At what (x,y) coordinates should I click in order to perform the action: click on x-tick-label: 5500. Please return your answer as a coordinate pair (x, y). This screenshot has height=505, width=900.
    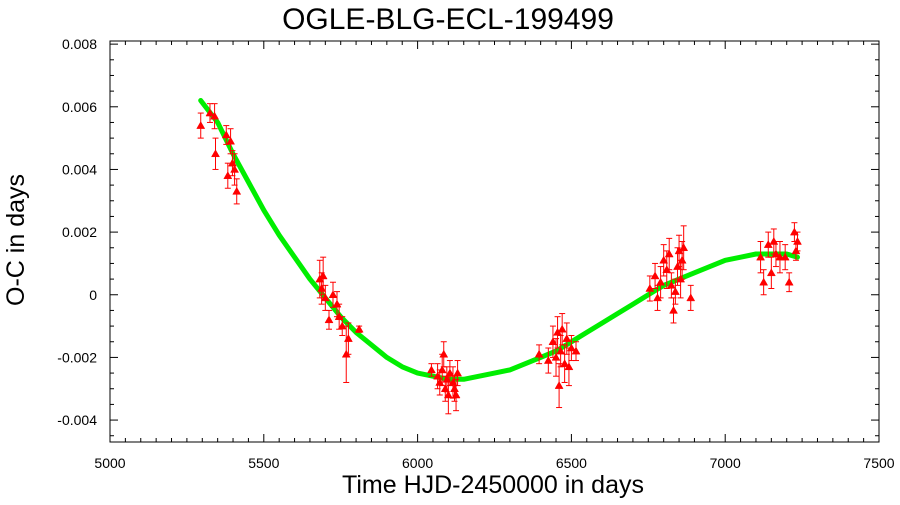
    Looking at the image, I should click on (263, 463).